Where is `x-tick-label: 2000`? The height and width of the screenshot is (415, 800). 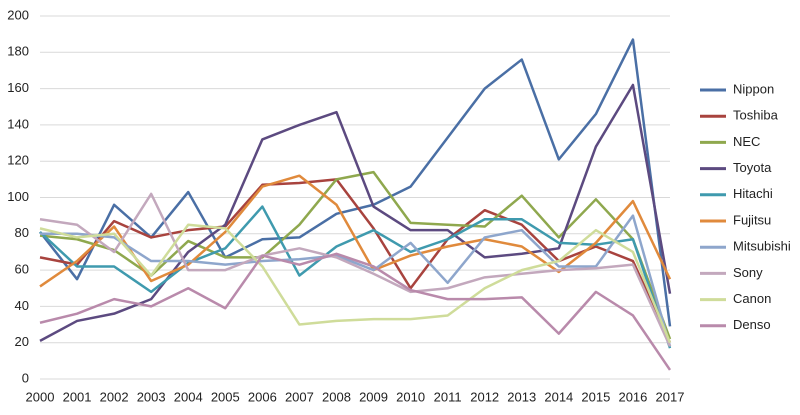
x-tick-label: 2000 is located at coordinates (40, 396).